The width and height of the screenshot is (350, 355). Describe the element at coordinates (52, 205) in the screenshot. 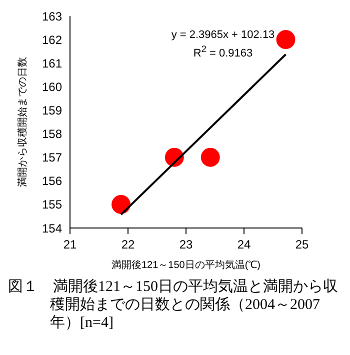

I see `y-tick-label: 155` at that location.